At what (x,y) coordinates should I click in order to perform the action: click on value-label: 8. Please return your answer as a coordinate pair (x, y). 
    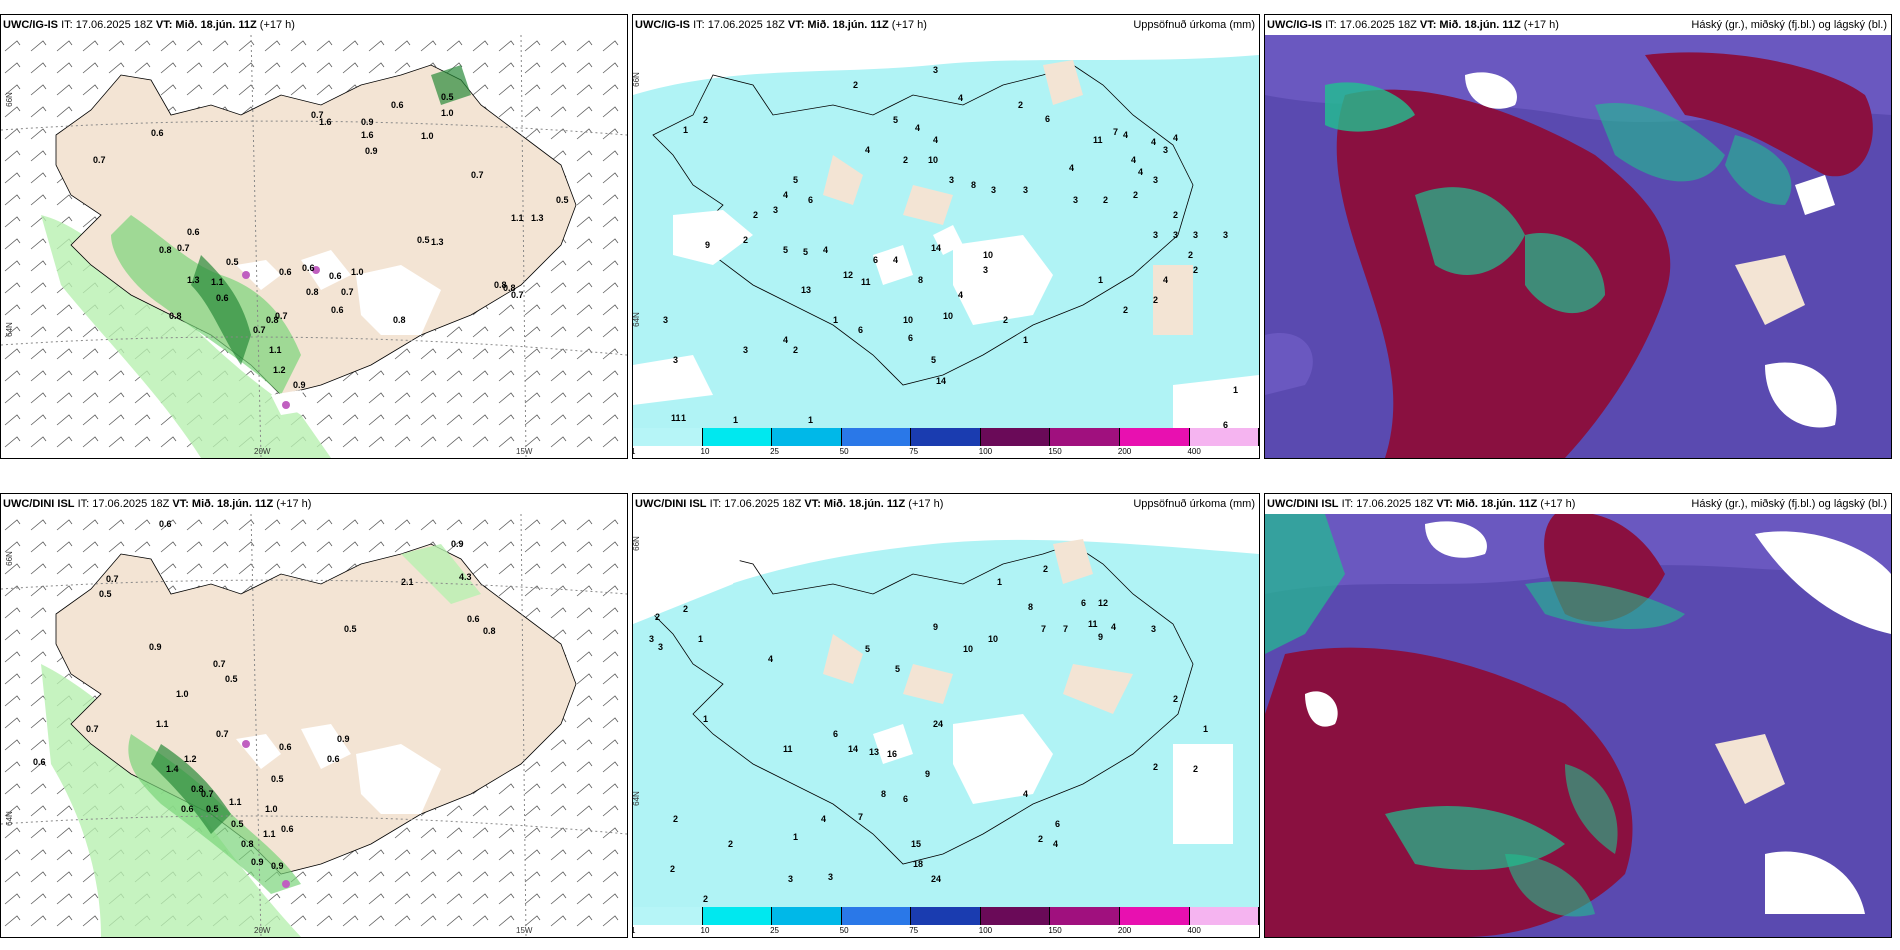
    Looking at the image, I should click on (921, 280).